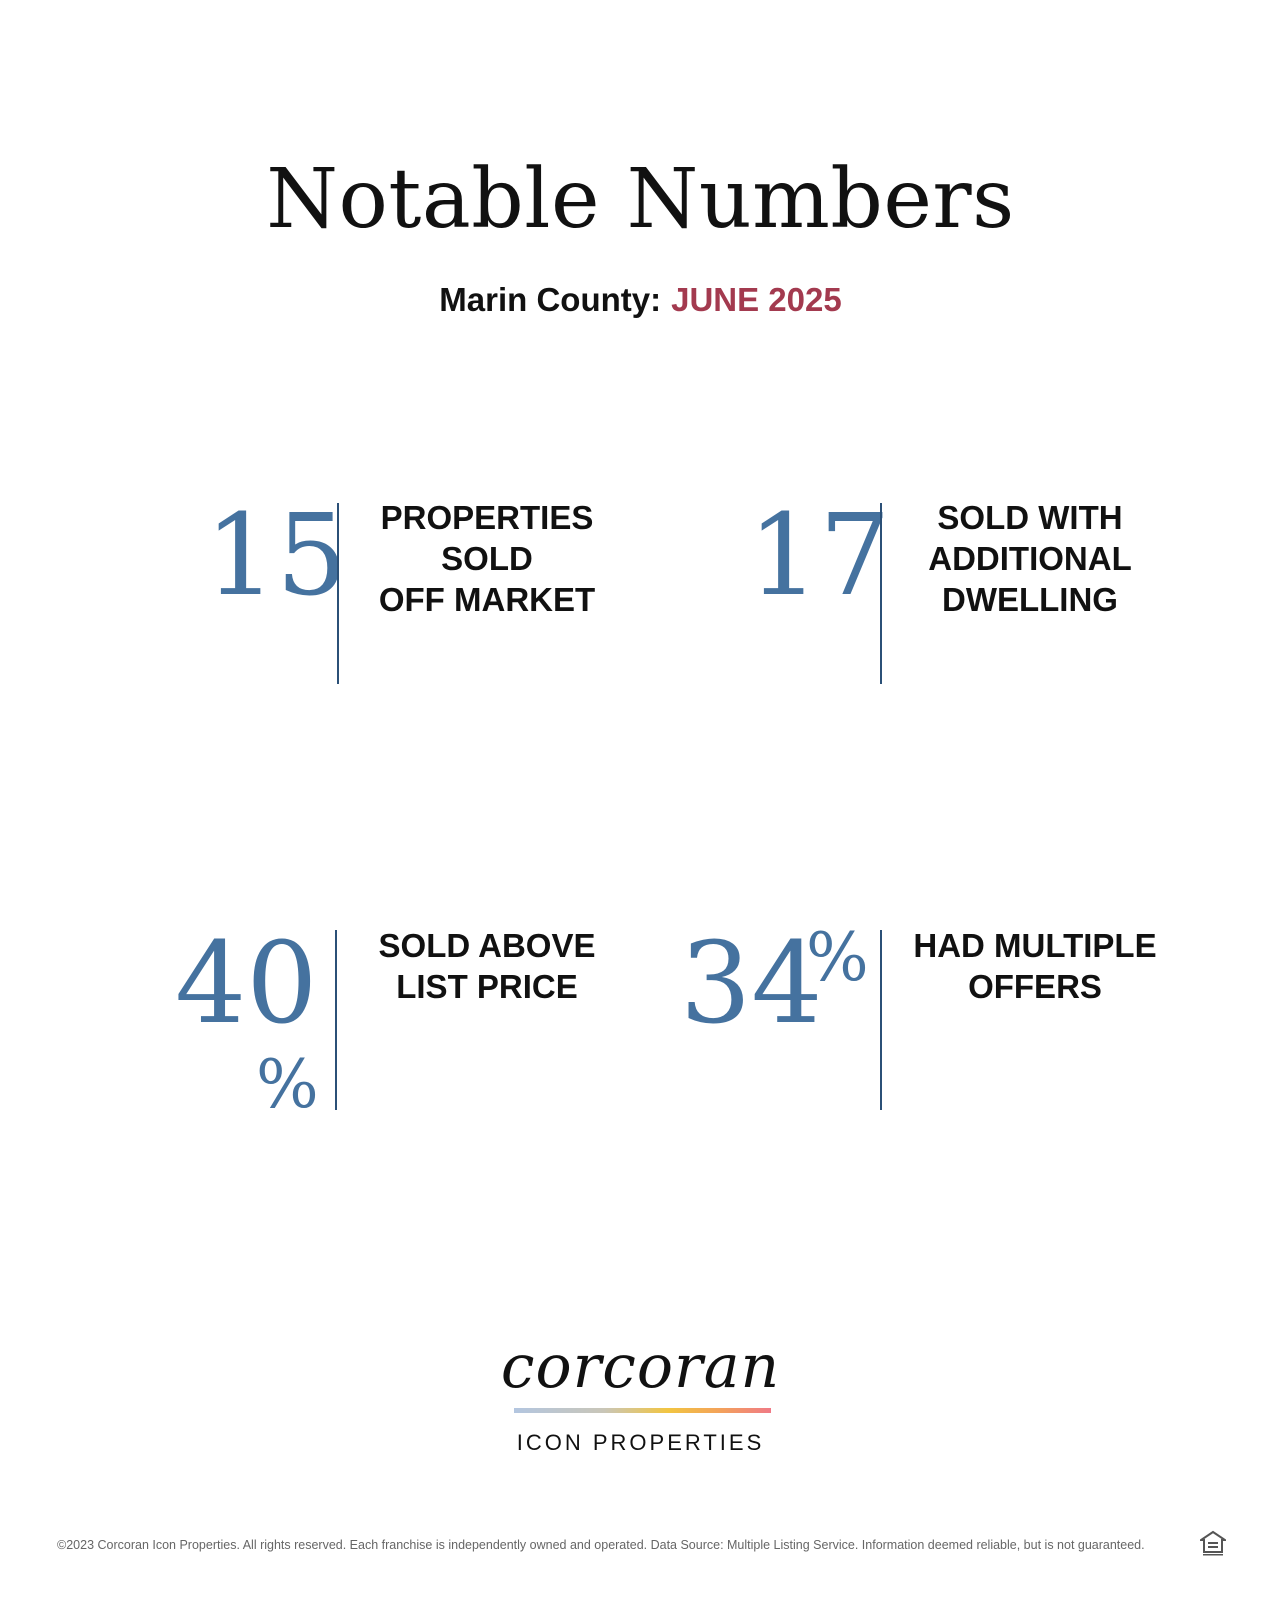 The height and width of the screenshot is (1600, 1281). I want to click on county-label: Marin County:, so click(550, 299).